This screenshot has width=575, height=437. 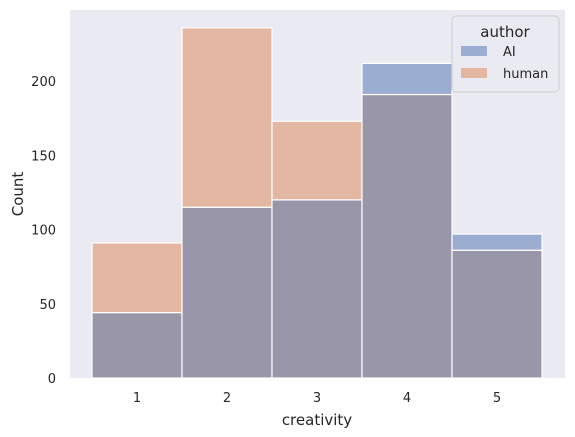 I want to click on y-axis-label: Count, so click(x=18, y=194).